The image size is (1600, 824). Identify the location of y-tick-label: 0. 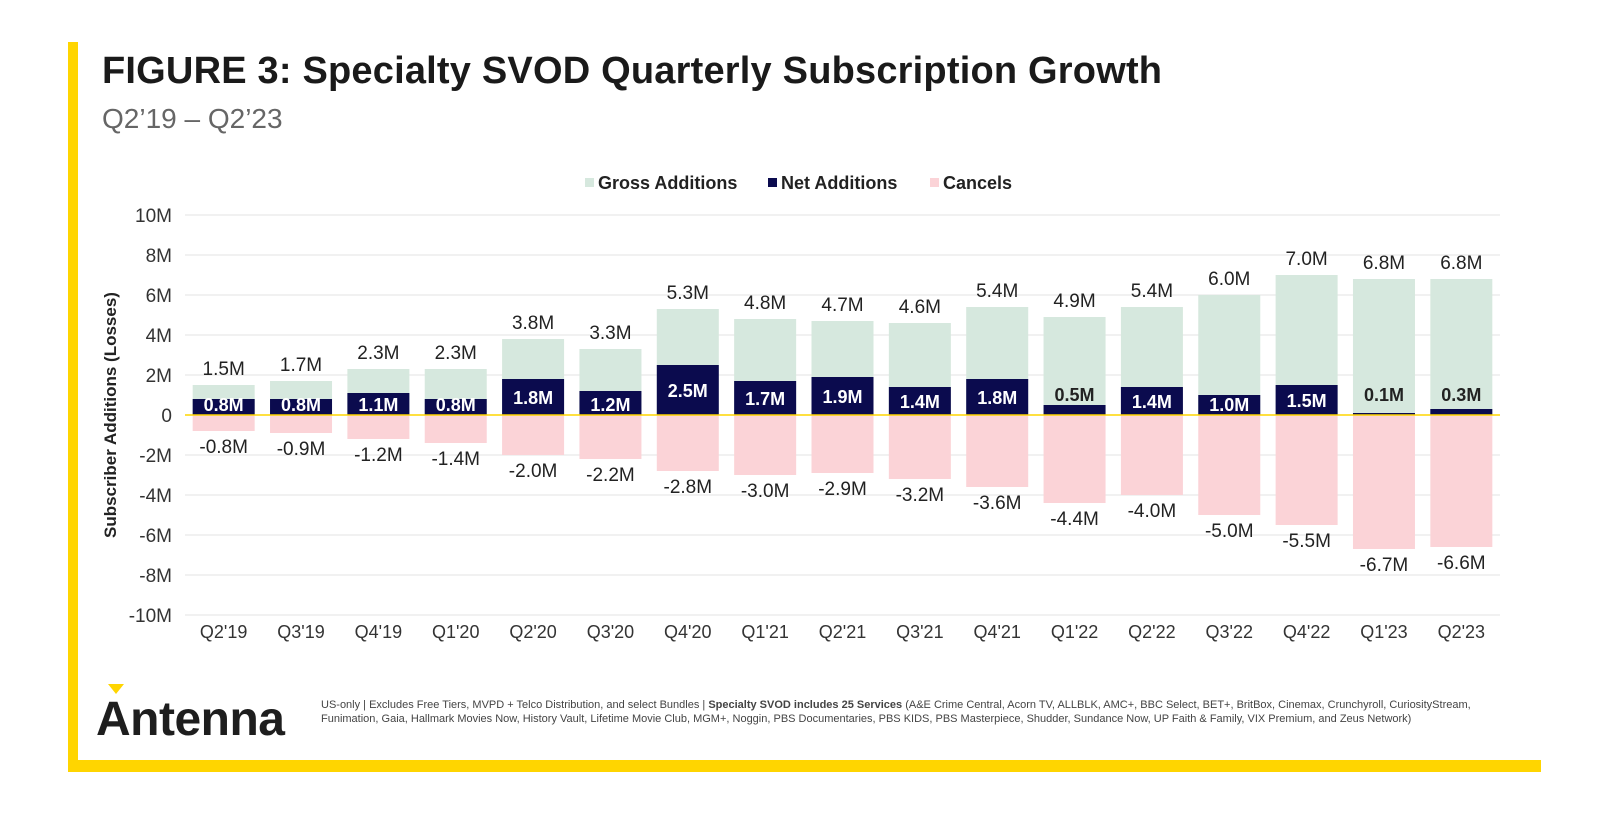
(166, 416).